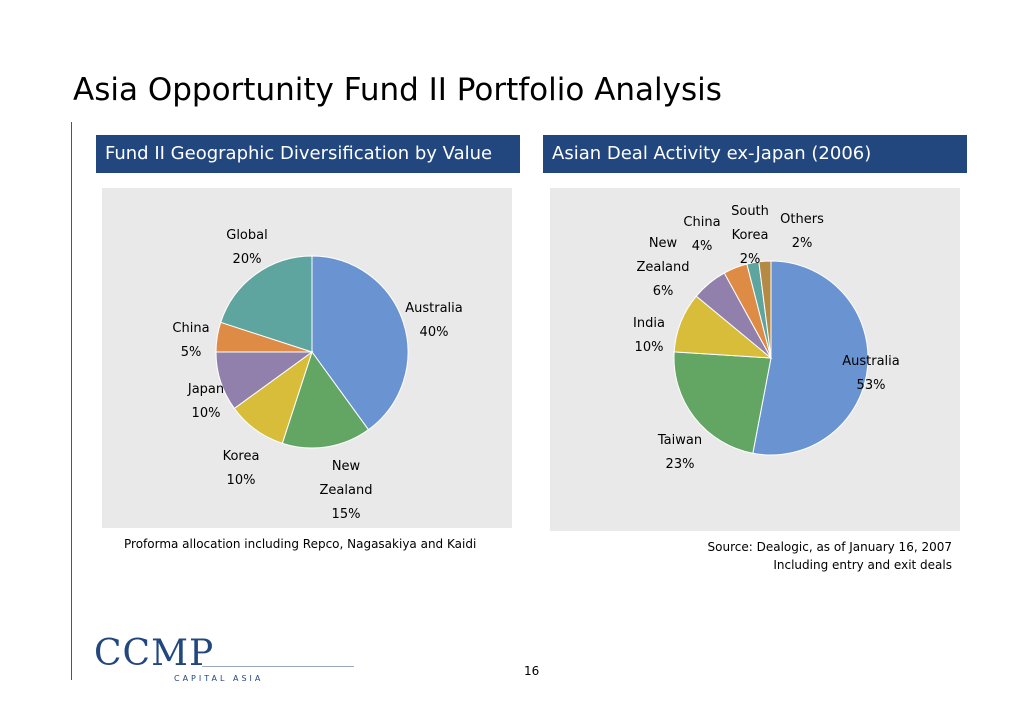  I want to click on label-pct-others: 2%, so click(802, 243).